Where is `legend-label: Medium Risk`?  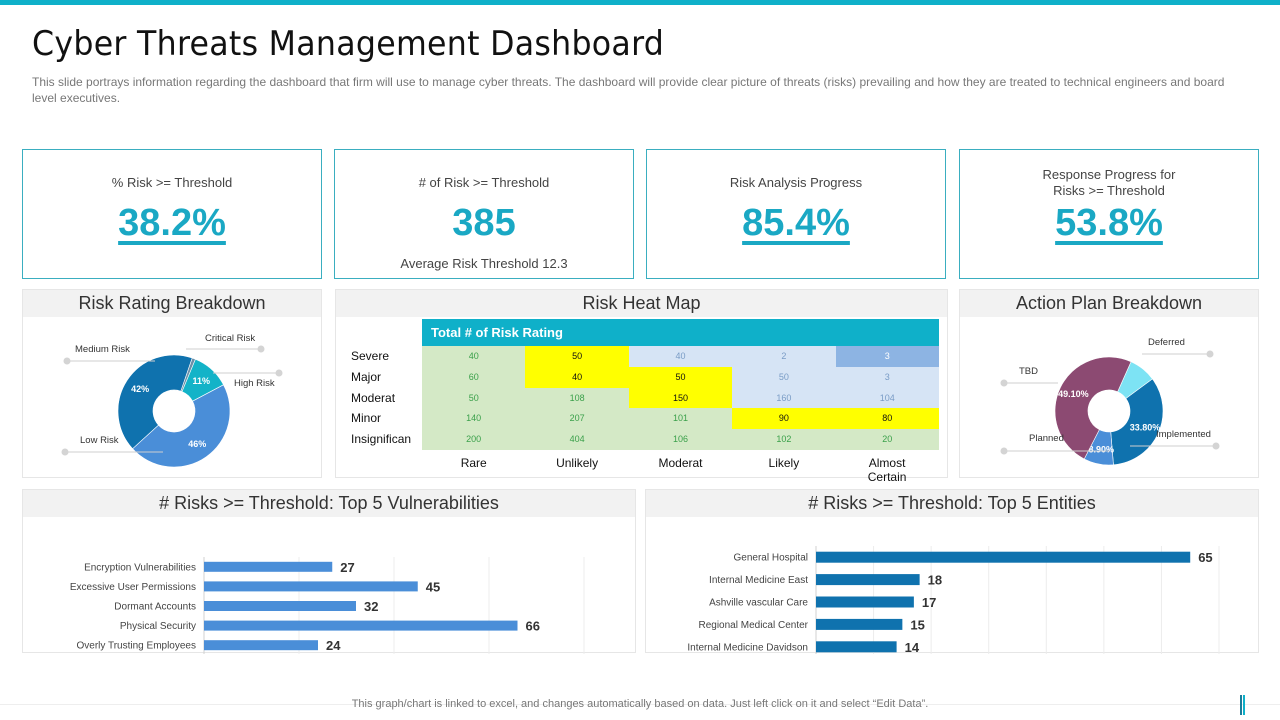 legend-label: Medium Risk is located at coordinates (102, 349).